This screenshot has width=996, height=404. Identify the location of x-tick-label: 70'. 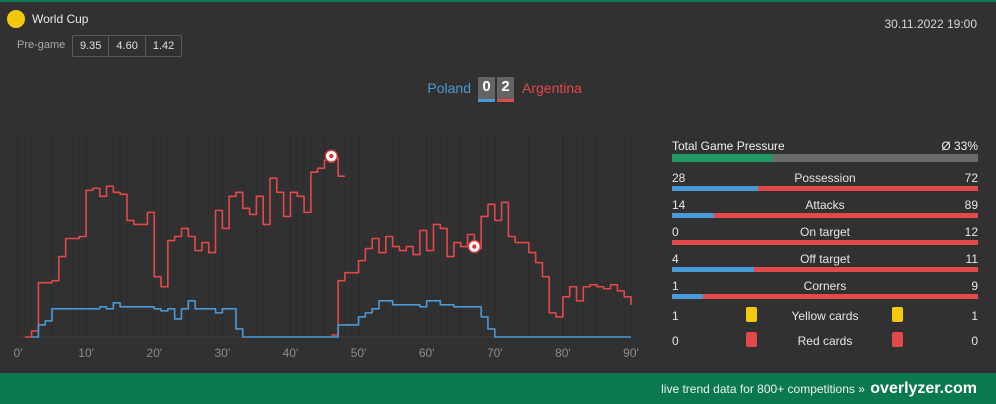
(495, 353).